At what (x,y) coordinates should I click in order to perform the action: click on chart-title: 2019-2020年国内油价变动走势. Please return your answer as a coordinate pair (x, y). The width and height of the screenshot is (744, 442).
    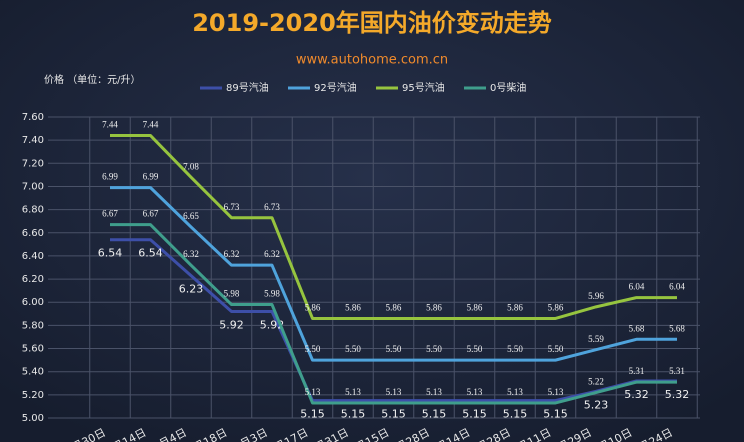
    Looking at the image, I should click on (372, 23).